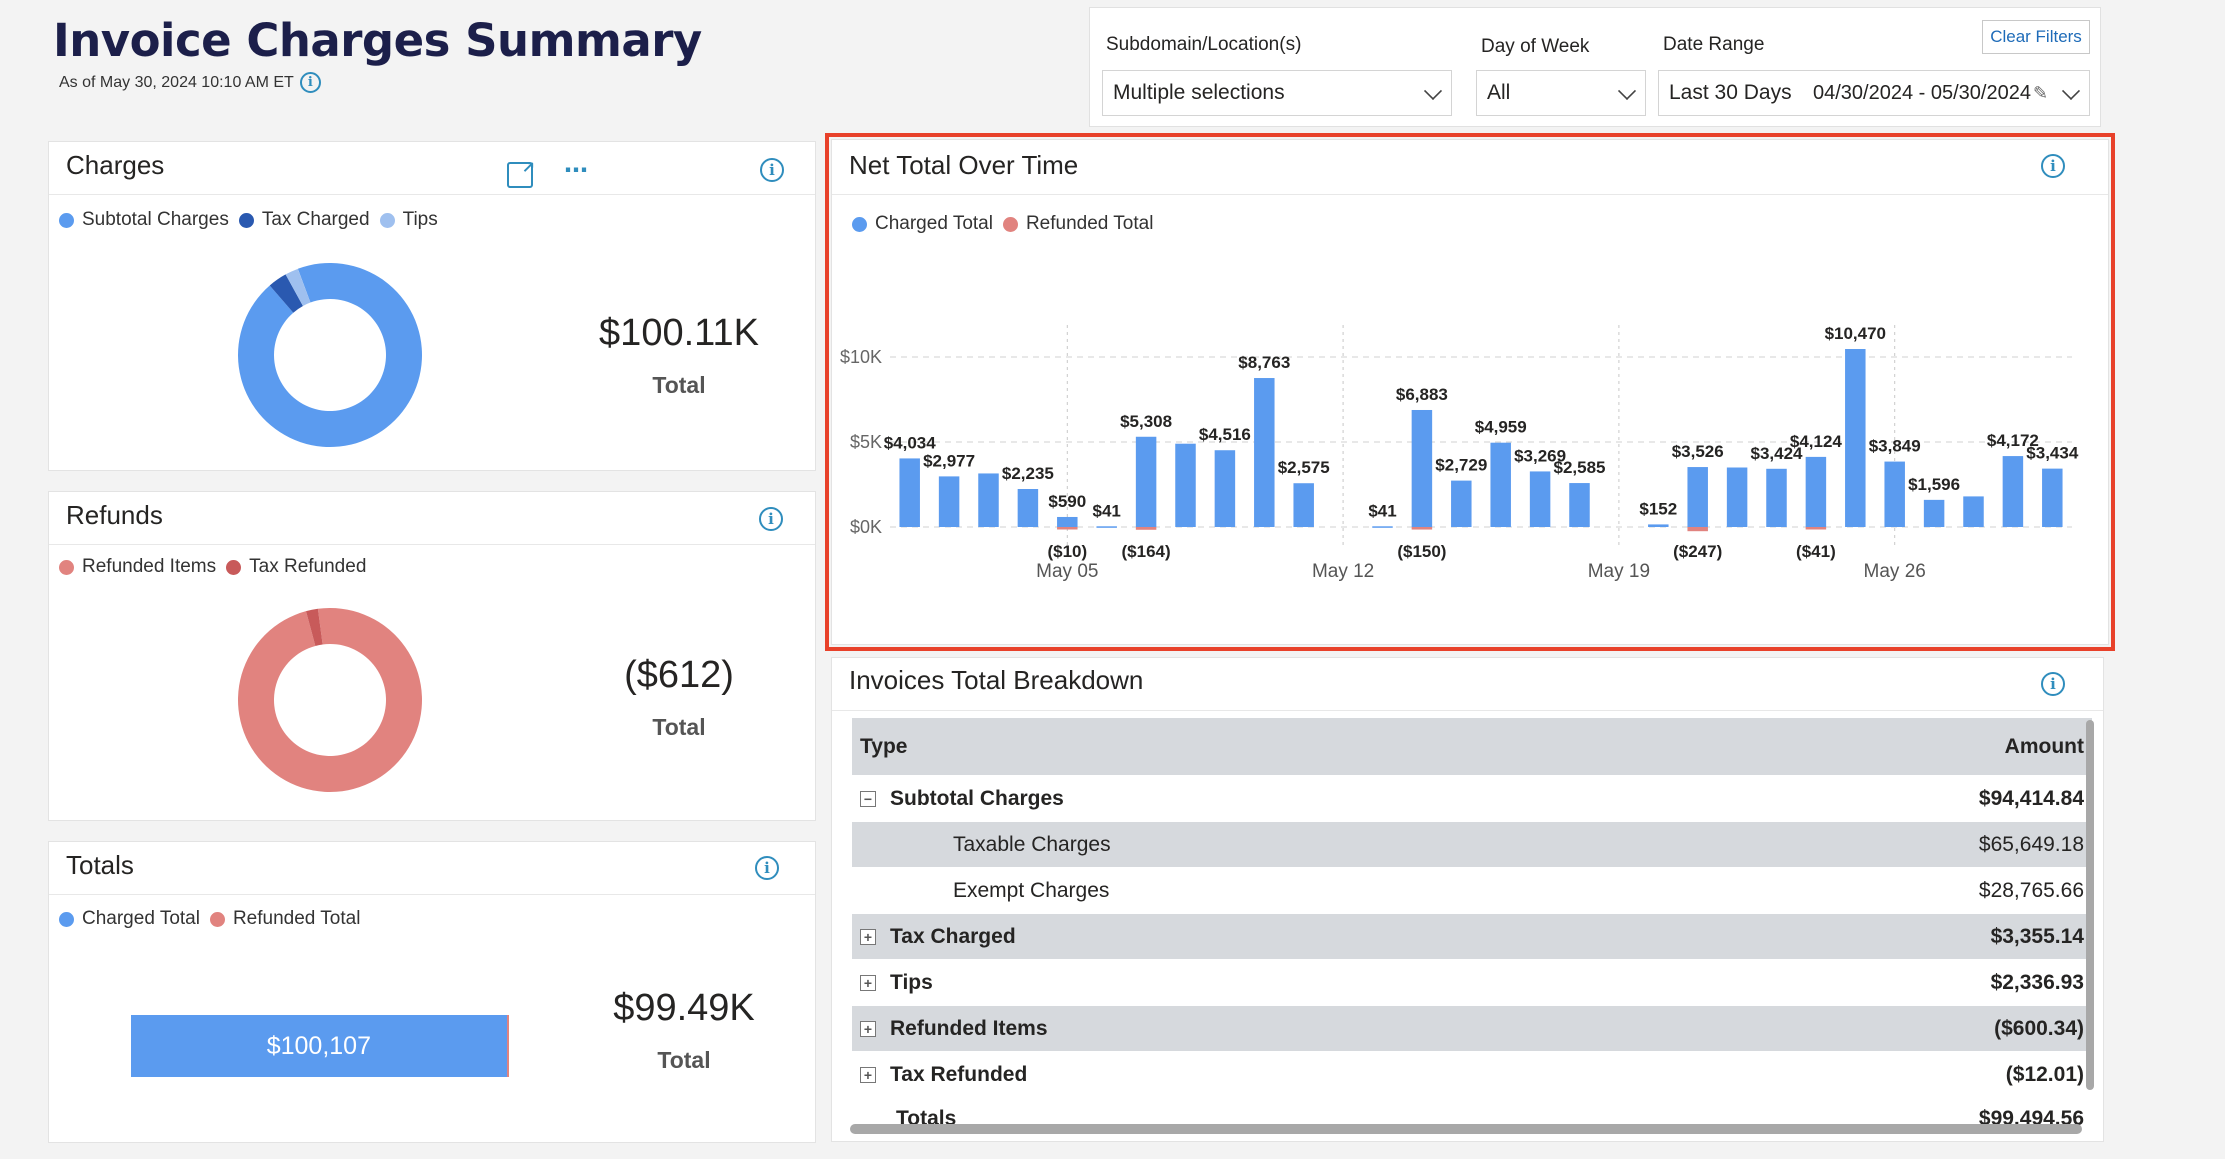 The width and height of the screenshot is (2225, 1159). Describe the element at coordinates (1277, 93) in the screenshot. I see `location-dropdown: Multiple selections` at that location.